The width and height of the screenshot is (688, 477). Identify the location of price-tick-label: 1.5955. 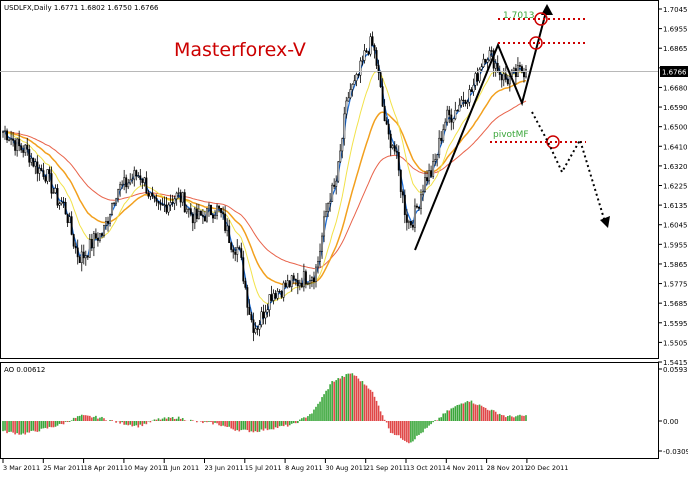
(675, 245).